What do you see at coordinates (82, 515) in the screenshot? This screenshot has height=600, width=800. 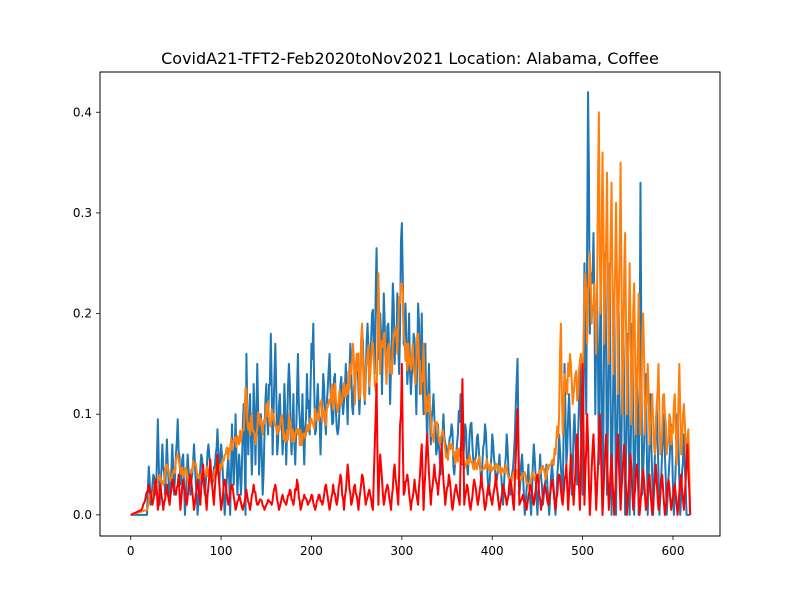 I see `y-tick-label: 0.0` at bounding box center [82, 515].